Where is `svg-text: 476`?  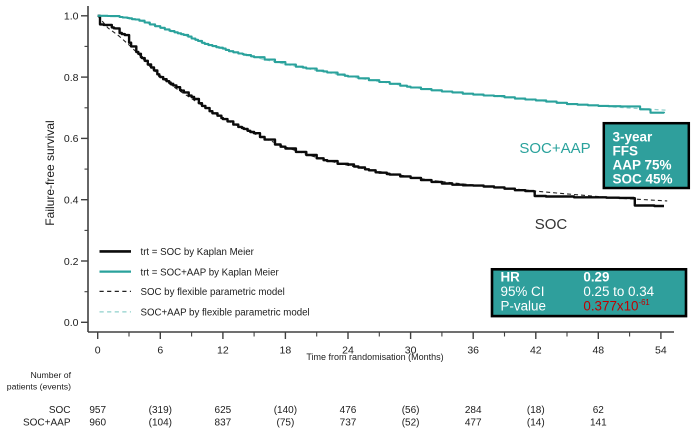
svg-text: 476 is located at coordinates (348, 410).